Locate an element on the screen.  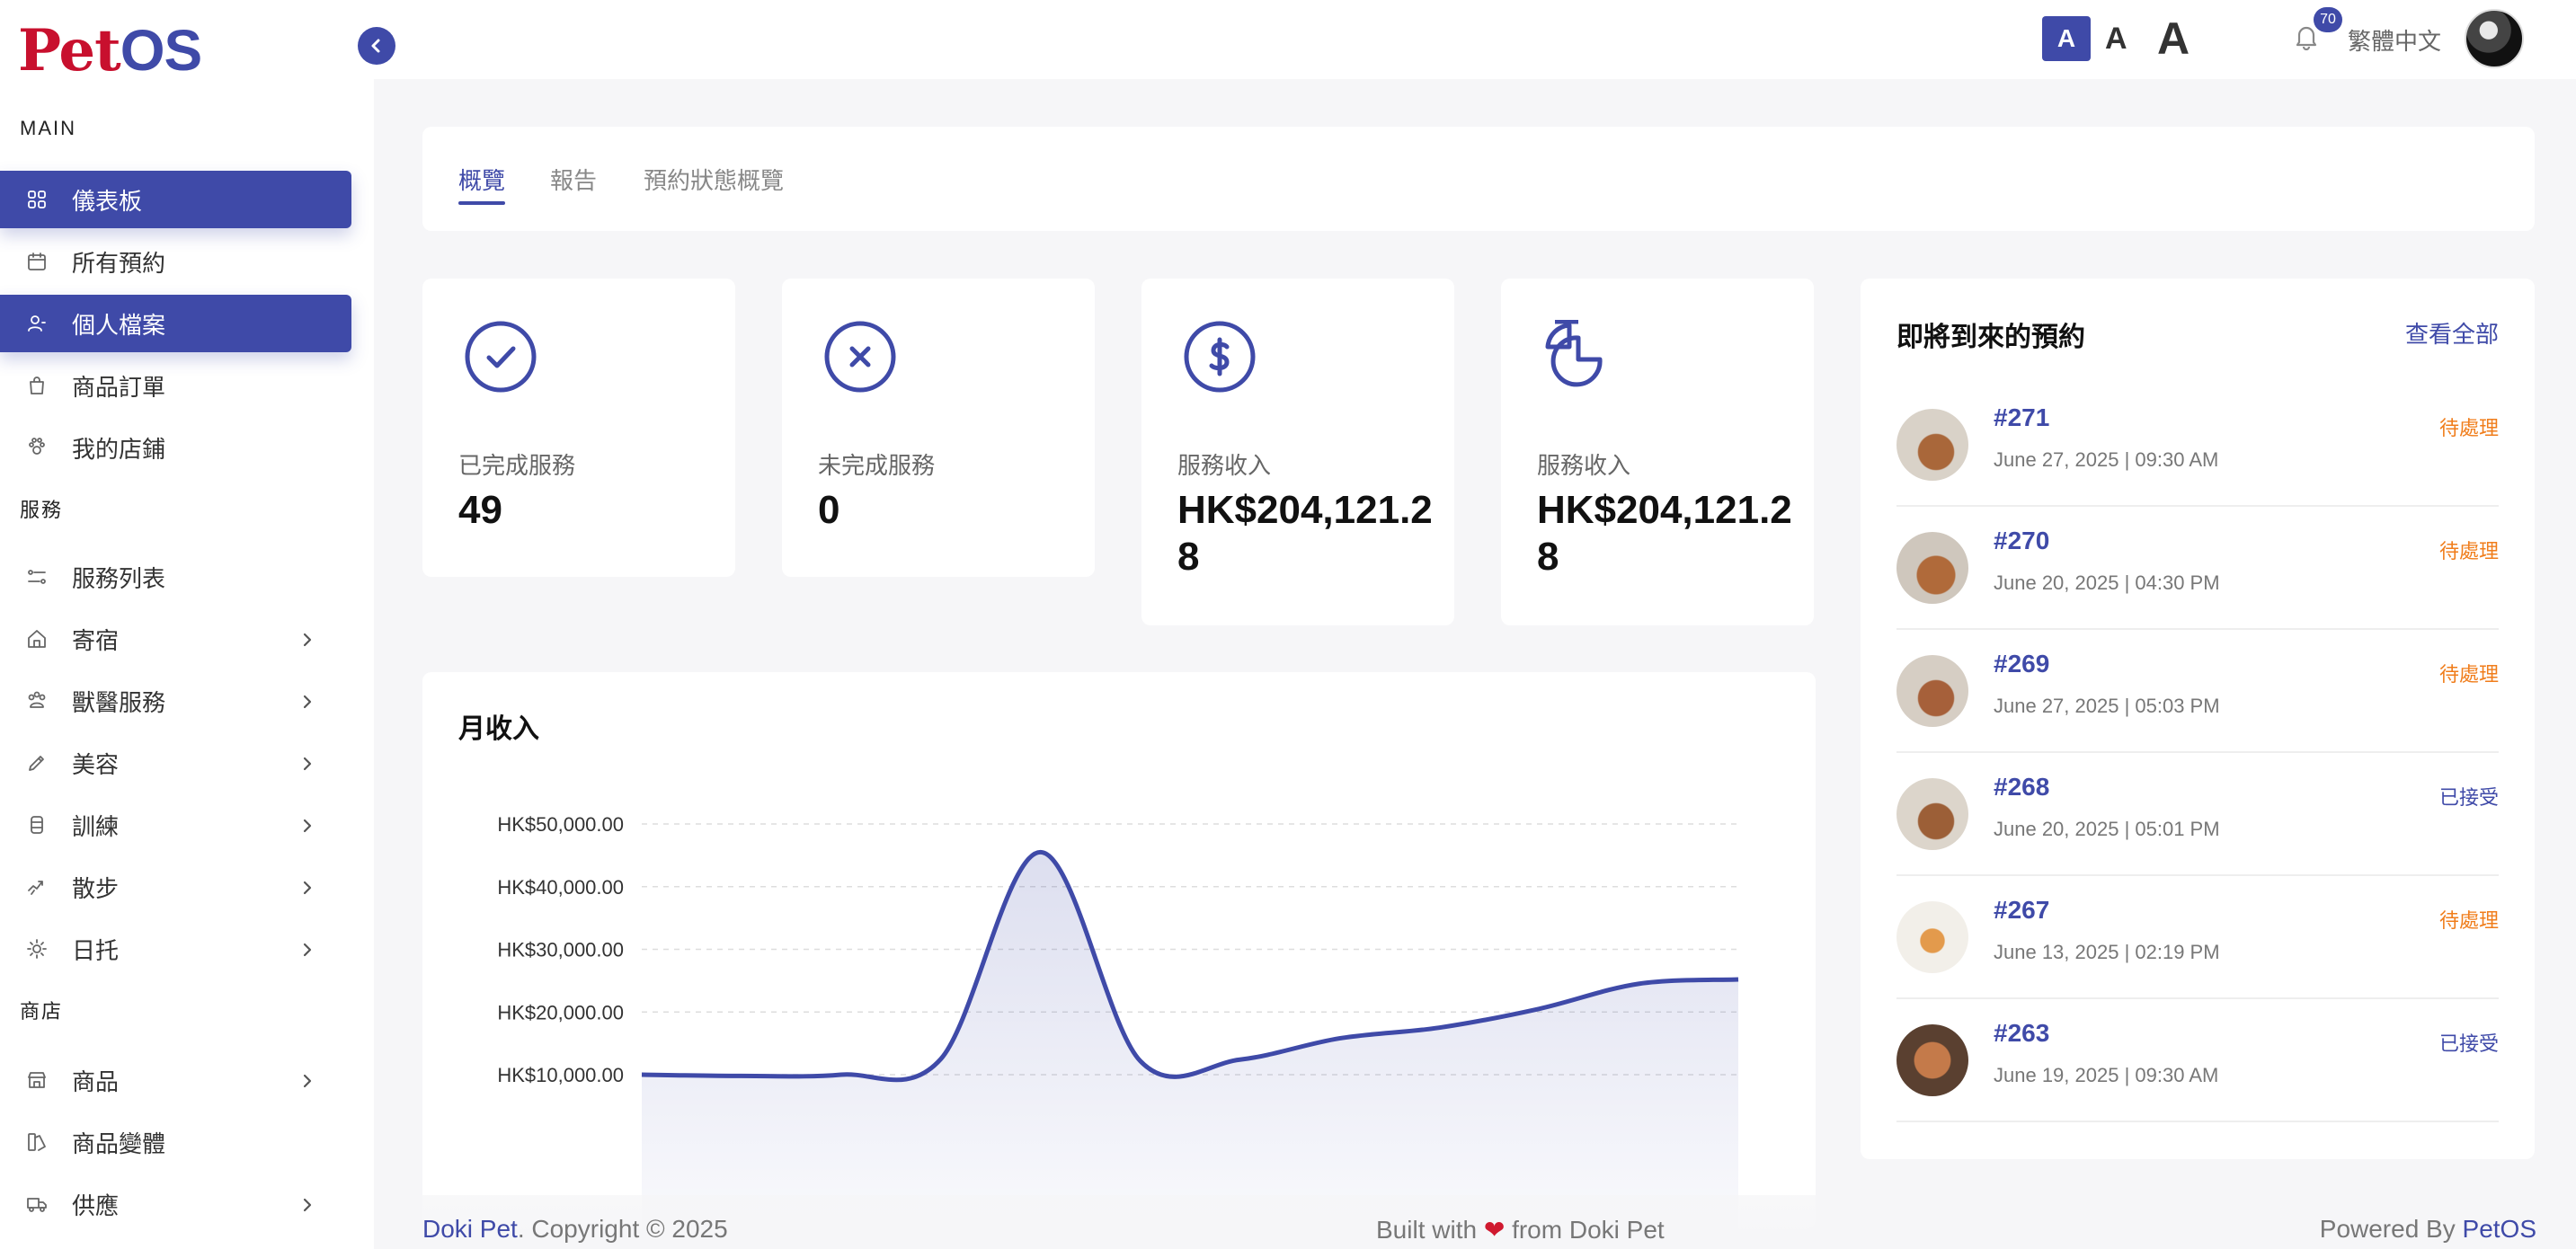
tab-reports: 報告 is located at coordinates (574, 180).